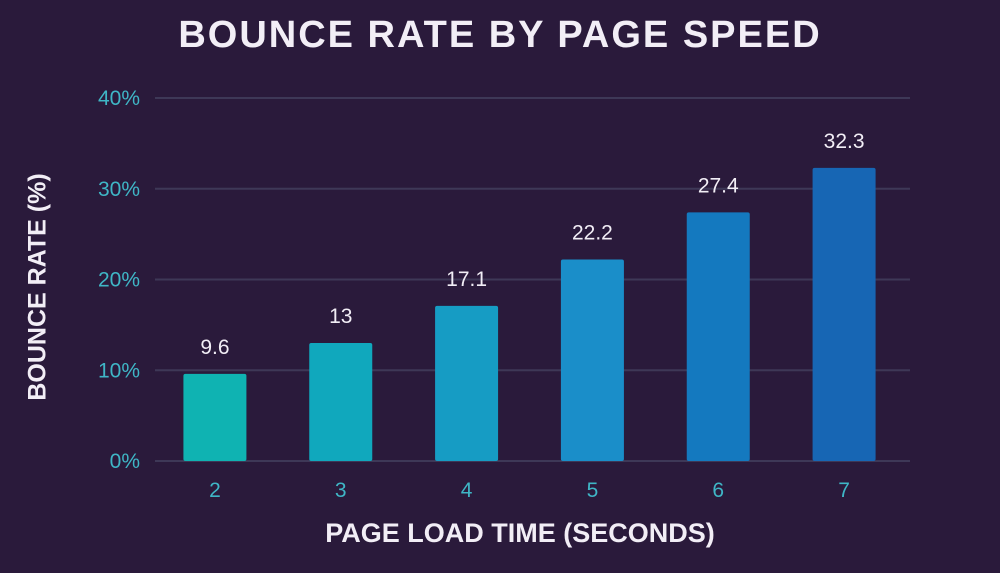 The width and height of the screenshot is (1000, 573). I want to click on x-tick-label: 7, so click(844, 490).